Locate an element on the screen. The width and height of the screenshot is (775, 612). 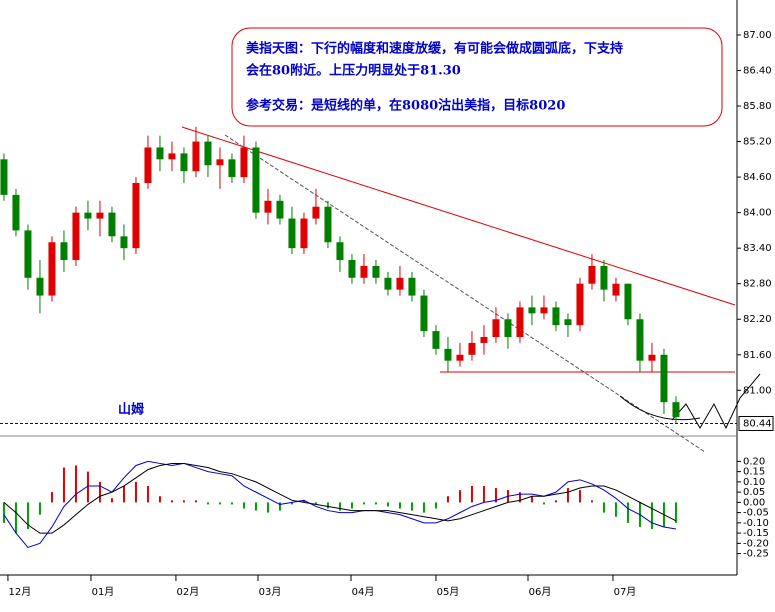
last-price-box is located at coordinates (756, 423).